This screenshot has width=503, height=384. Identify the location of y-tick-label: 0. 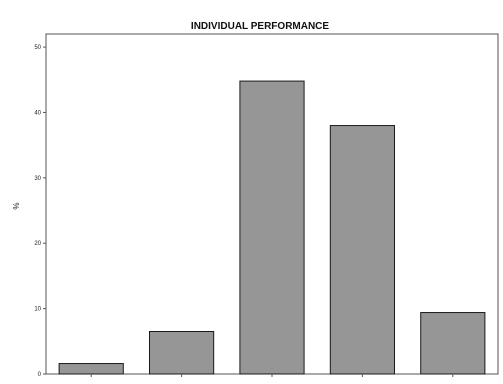
(40, 375).